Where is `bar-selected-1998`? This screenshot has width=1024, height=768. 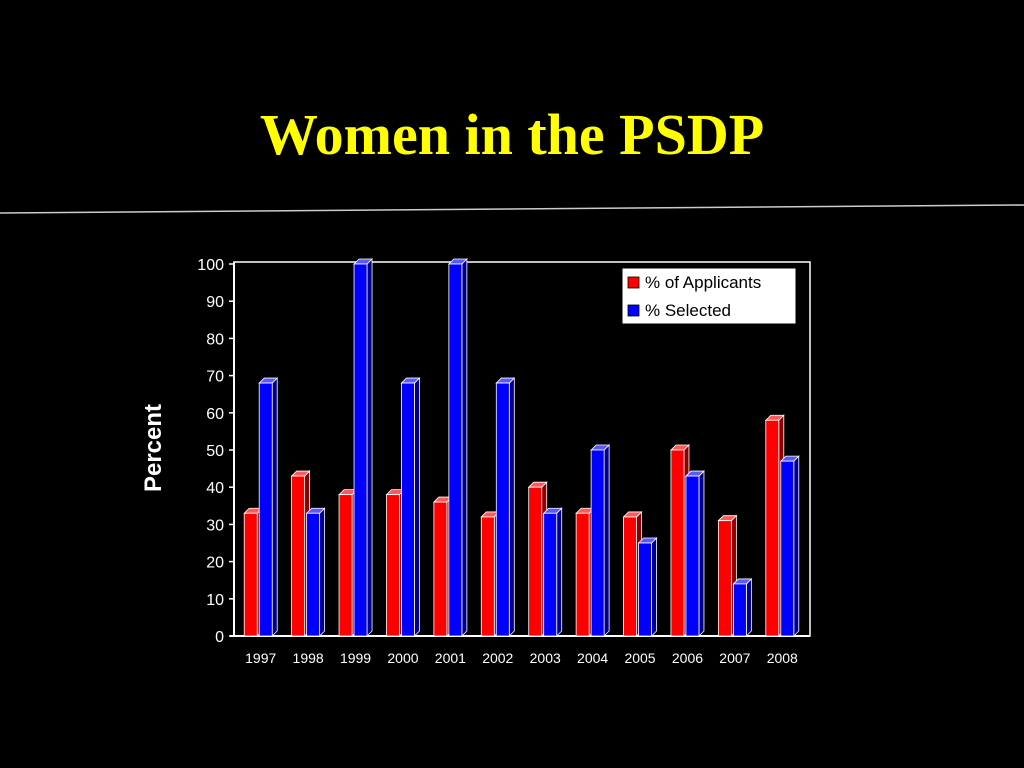
bar-selected-1998 is located at coordinates (315, 572).